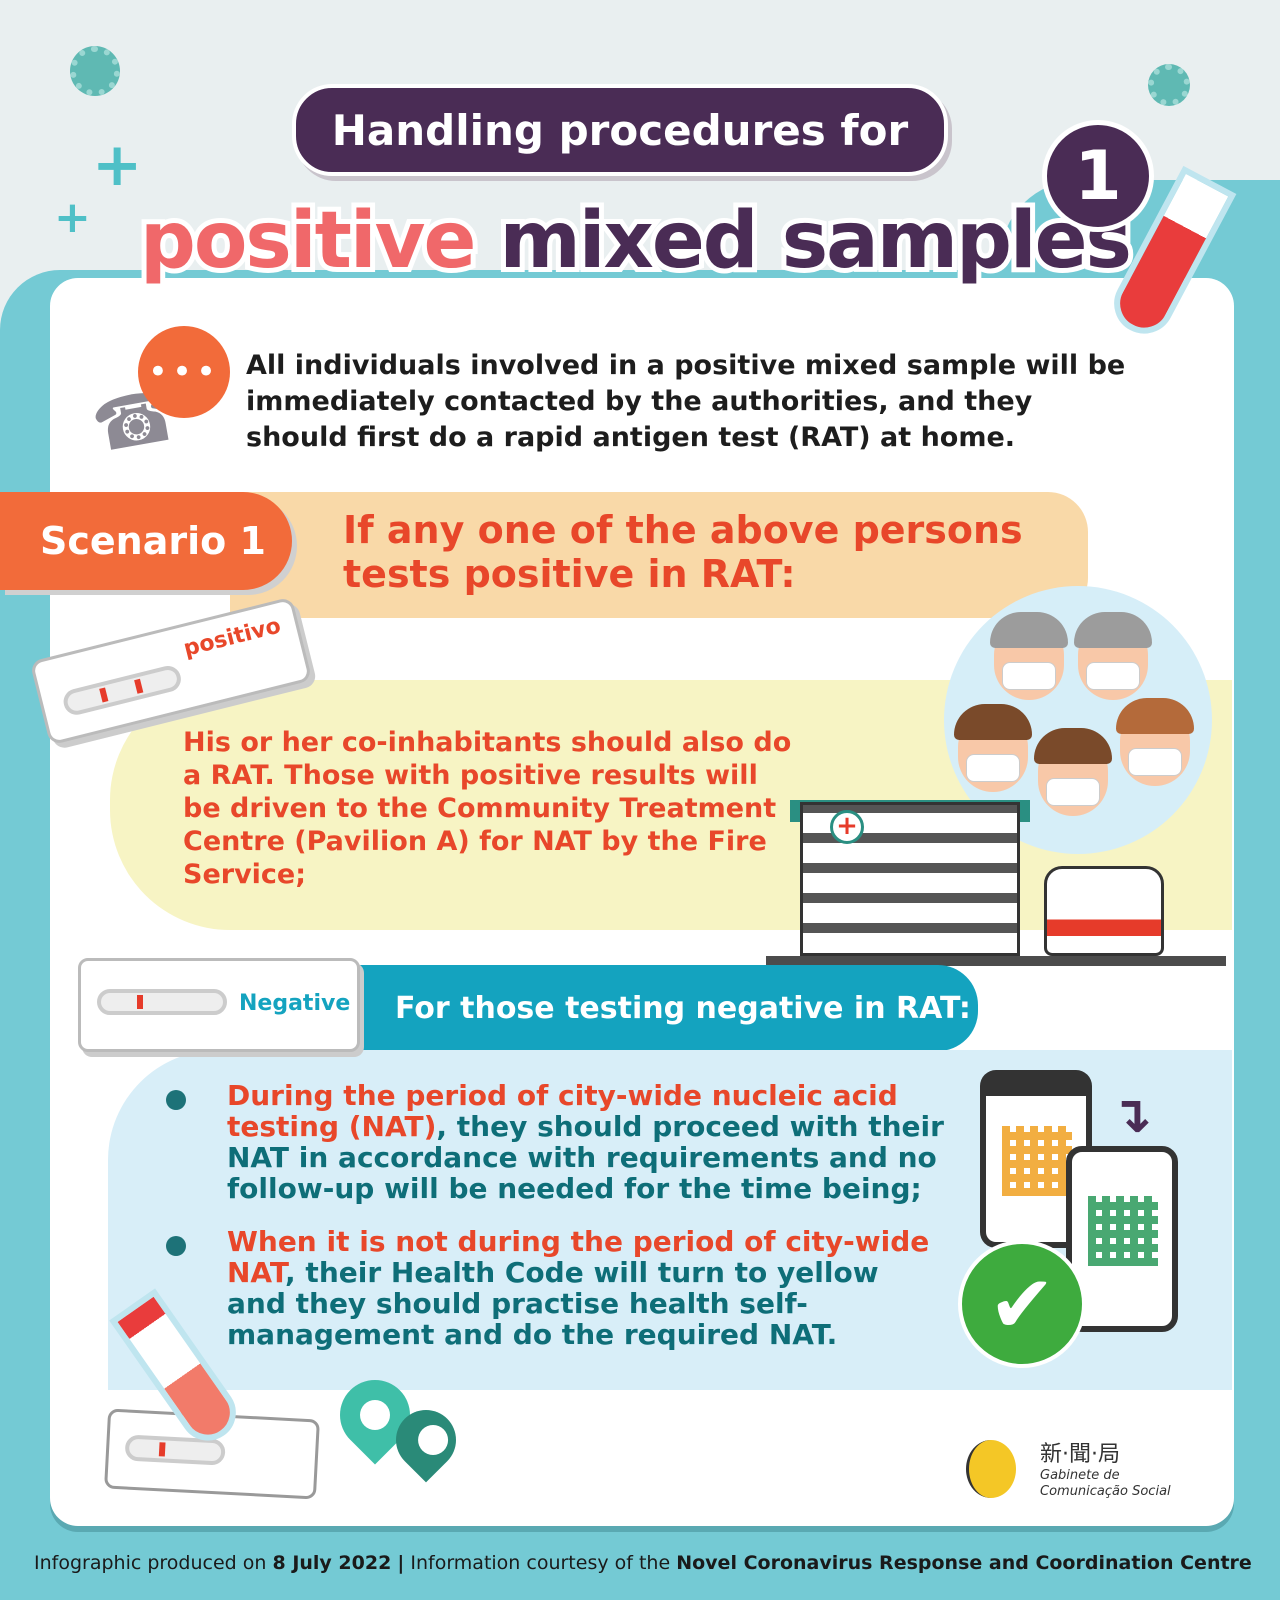 The image size is (1280, 1600). Describe the element at coordinates (150, 1563) in the screenshot. I see `footer-produced-label: Infographic produced on` at that location.